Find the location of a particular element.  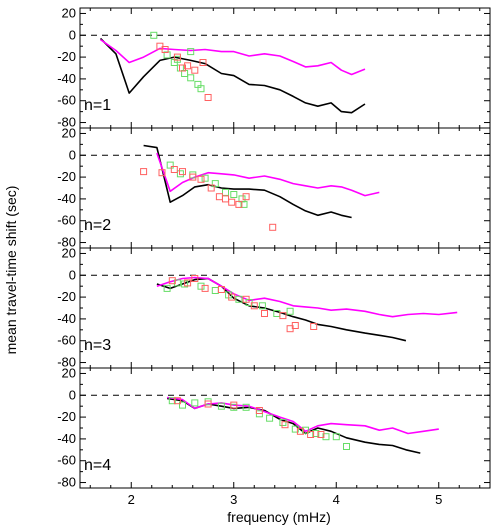

y-tick-label: -40 is located at coordinates (66, 78).